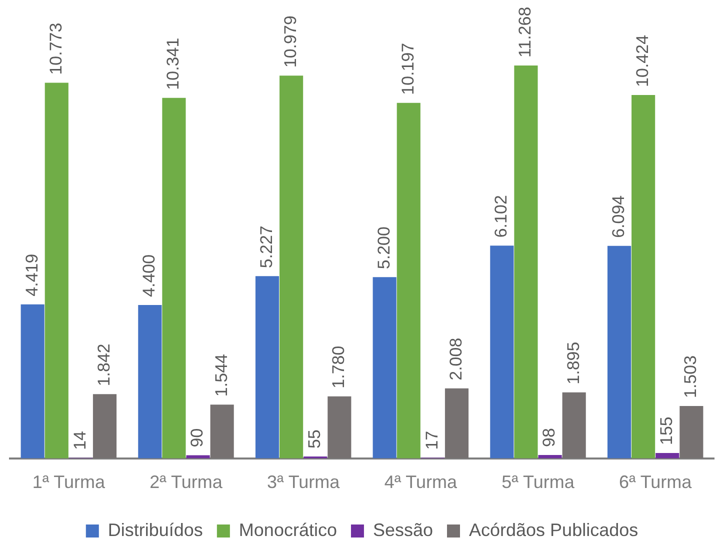  What do you see at coordinates (384, 248) in the screenshot?
I see `data-label: 5.200` at bounding box center [384, 248].